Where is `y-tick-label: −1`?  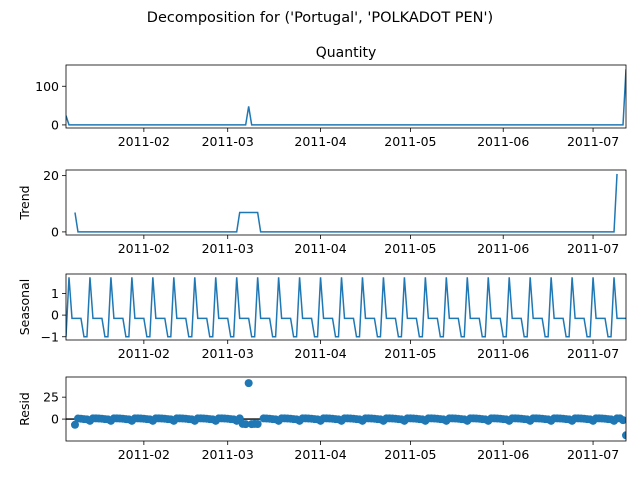 y-tick-label: −1 is located at coordinates (50, 336).